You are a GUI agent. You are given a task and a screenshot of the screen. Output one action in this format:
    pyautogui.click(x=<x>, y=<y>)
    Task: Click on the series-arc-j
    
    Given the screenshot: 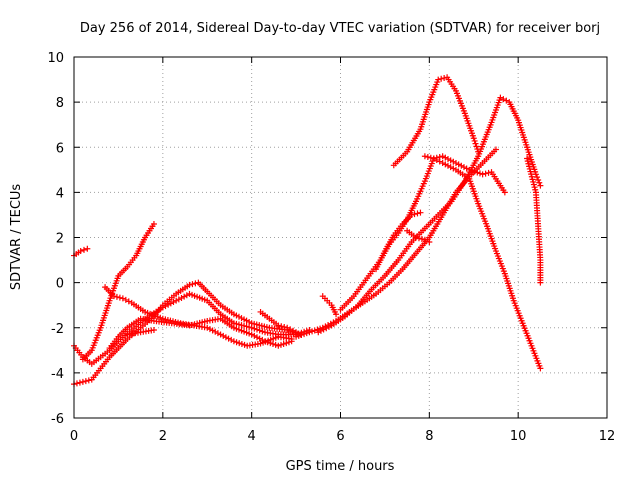 What is the action you would take?
    pyautogui.click(x=436, y=121)
    